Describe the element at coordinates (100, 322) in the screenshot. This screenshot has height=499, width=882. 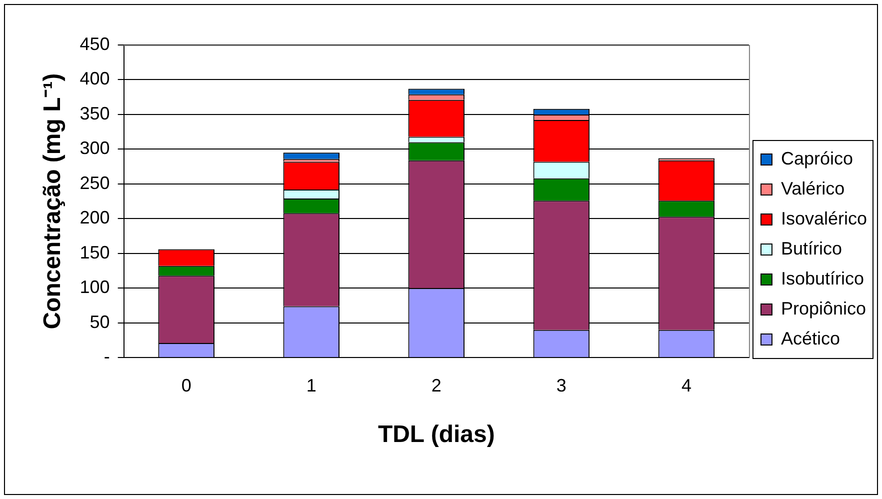
I see `y-tick-label: 50` at that location.